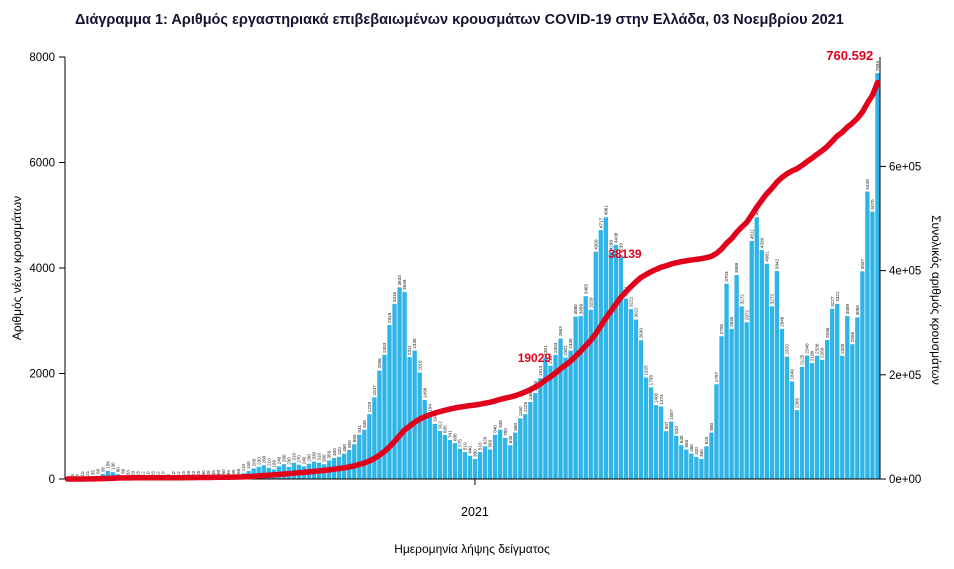 The height and width of the screenshot is (569, 954). I want to click on svg-text: 4961, so click(605, 210).